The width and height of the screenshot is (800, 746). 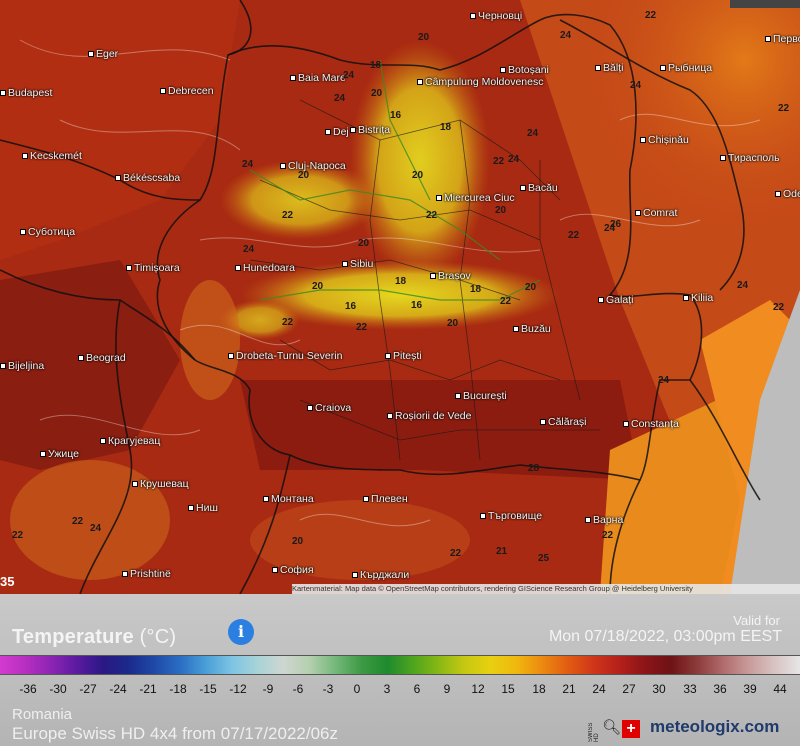 What do you see at coordinates (318, 78) in the screenshot?
I see `city-label: Baia Mare` at bounding box center [318, 78].